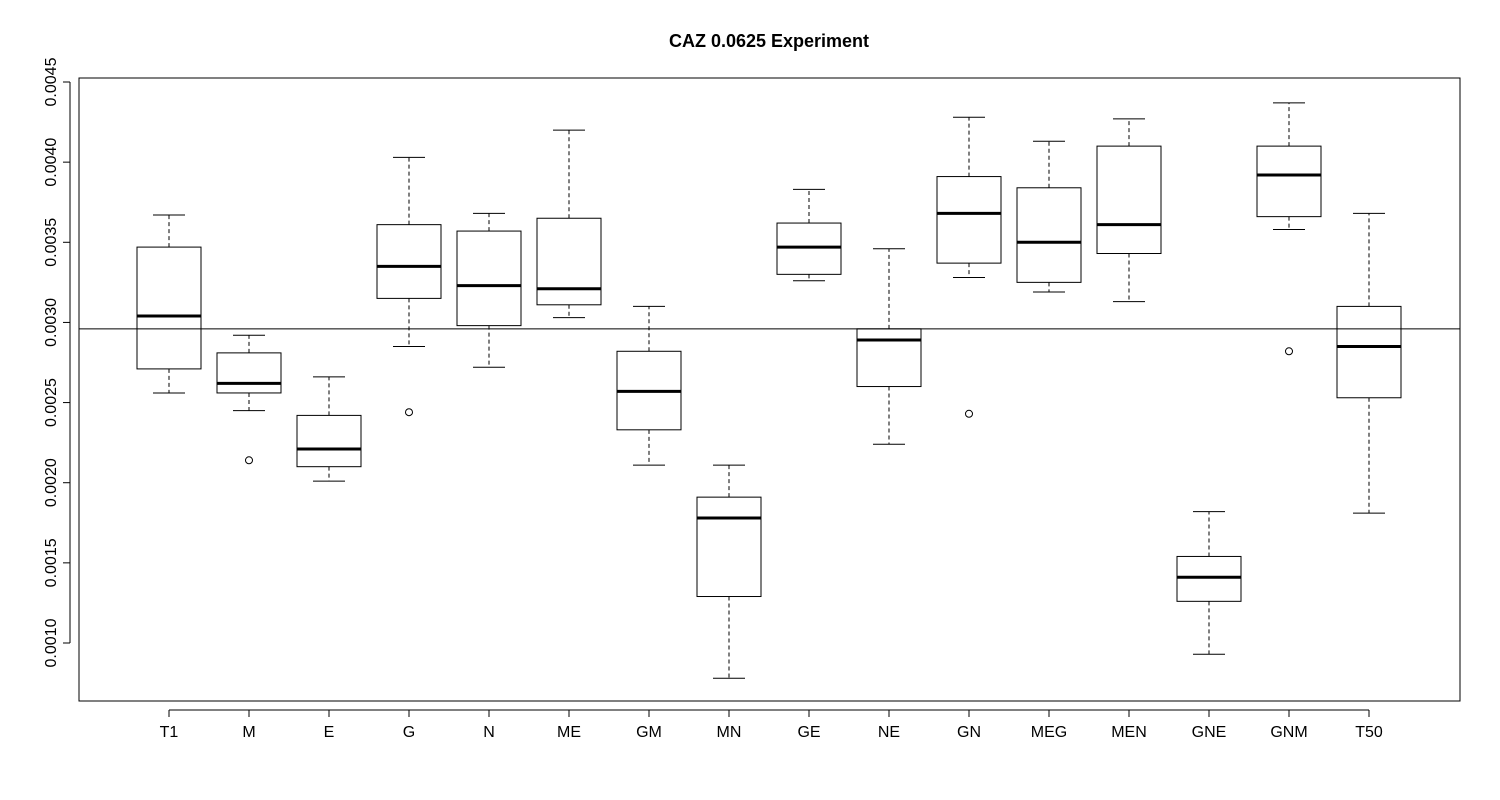 Image resolution: width=1500 pixels, height=800 pixels. I want to click on x-tick-label: MEN, so click(1129, 732).